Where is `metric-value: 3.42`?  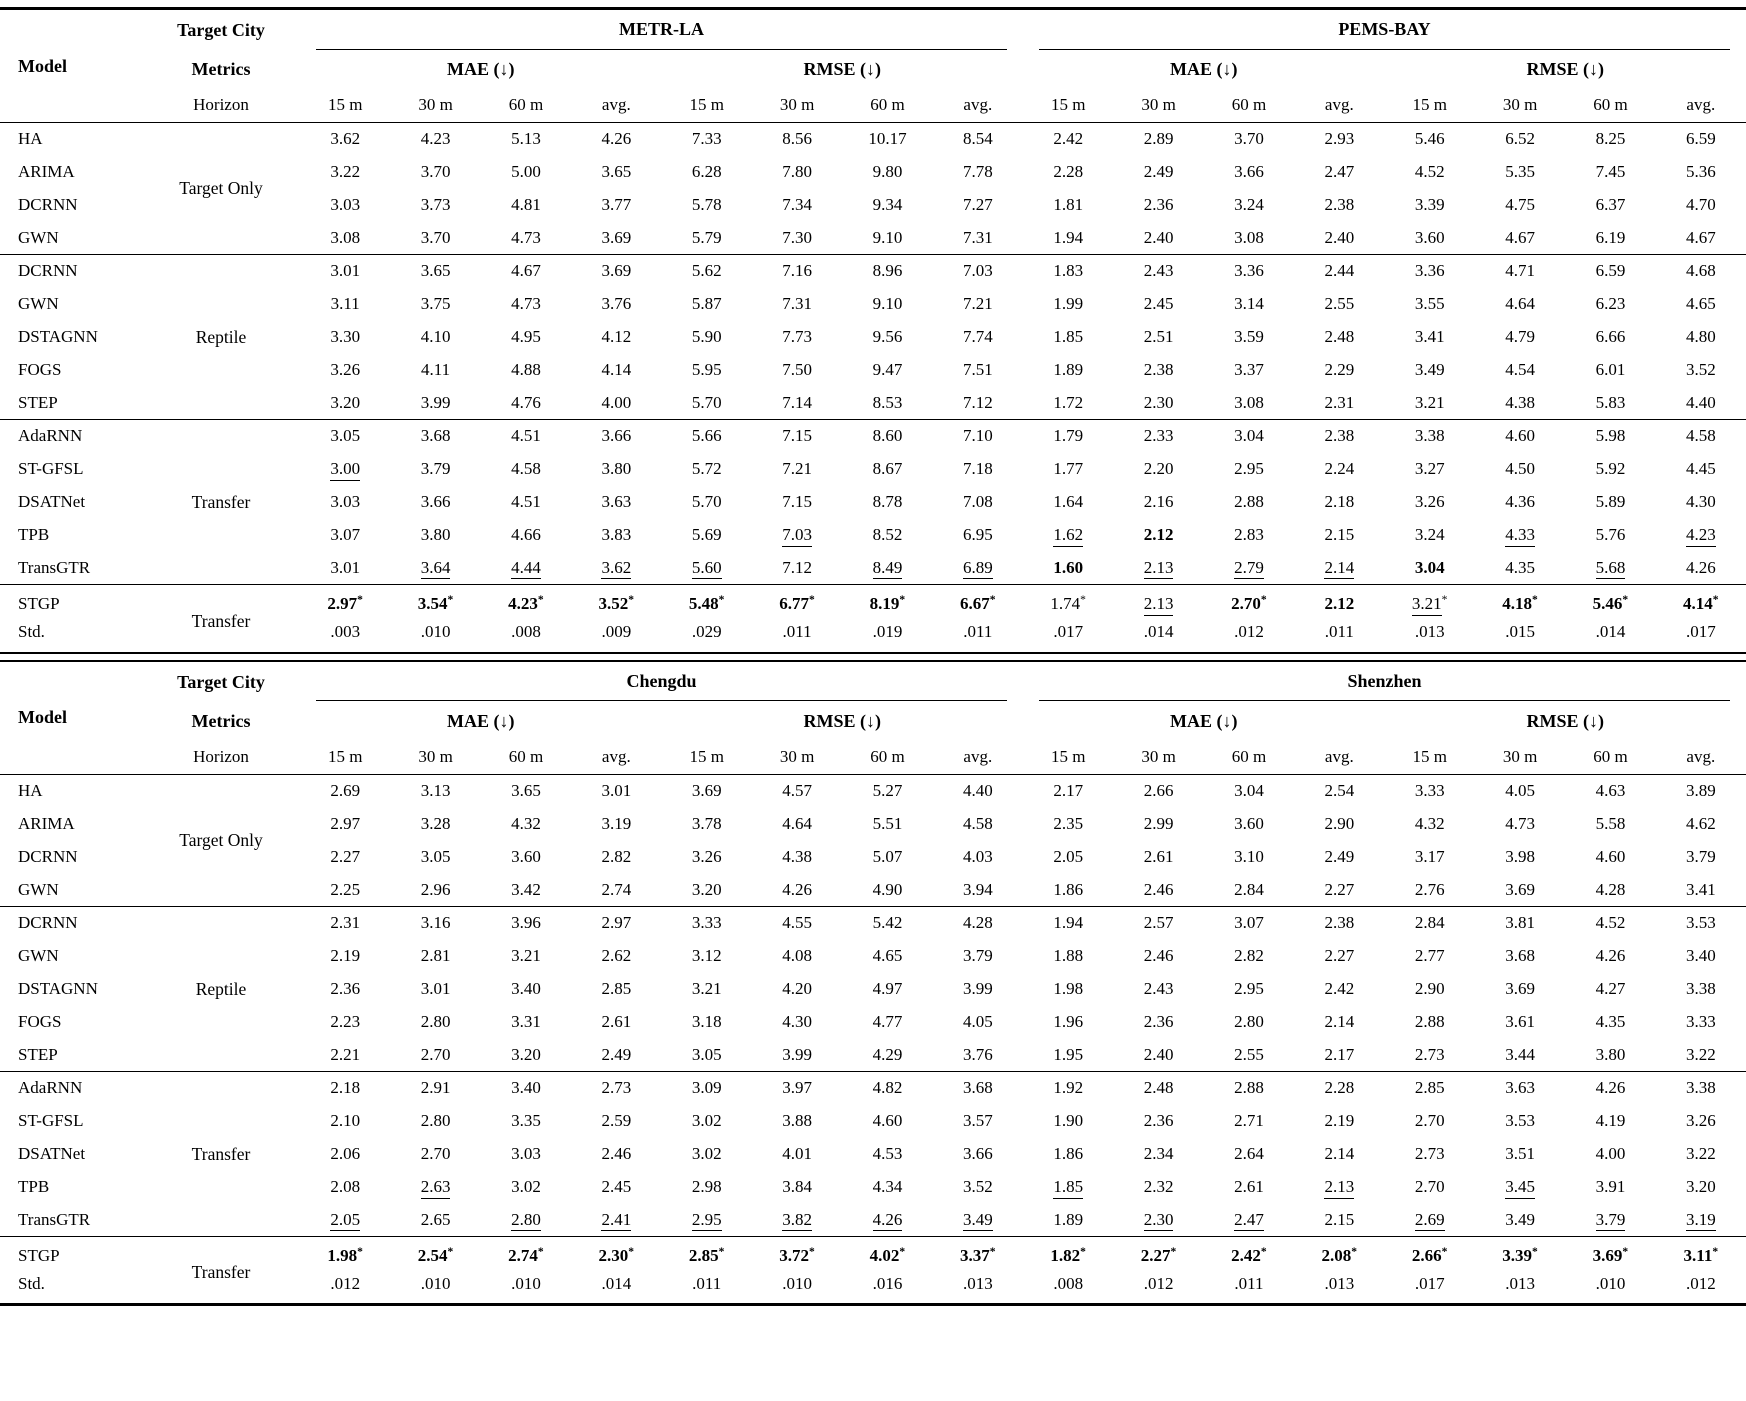 metric-value: 3.42 is located at coordinates (526, 889).